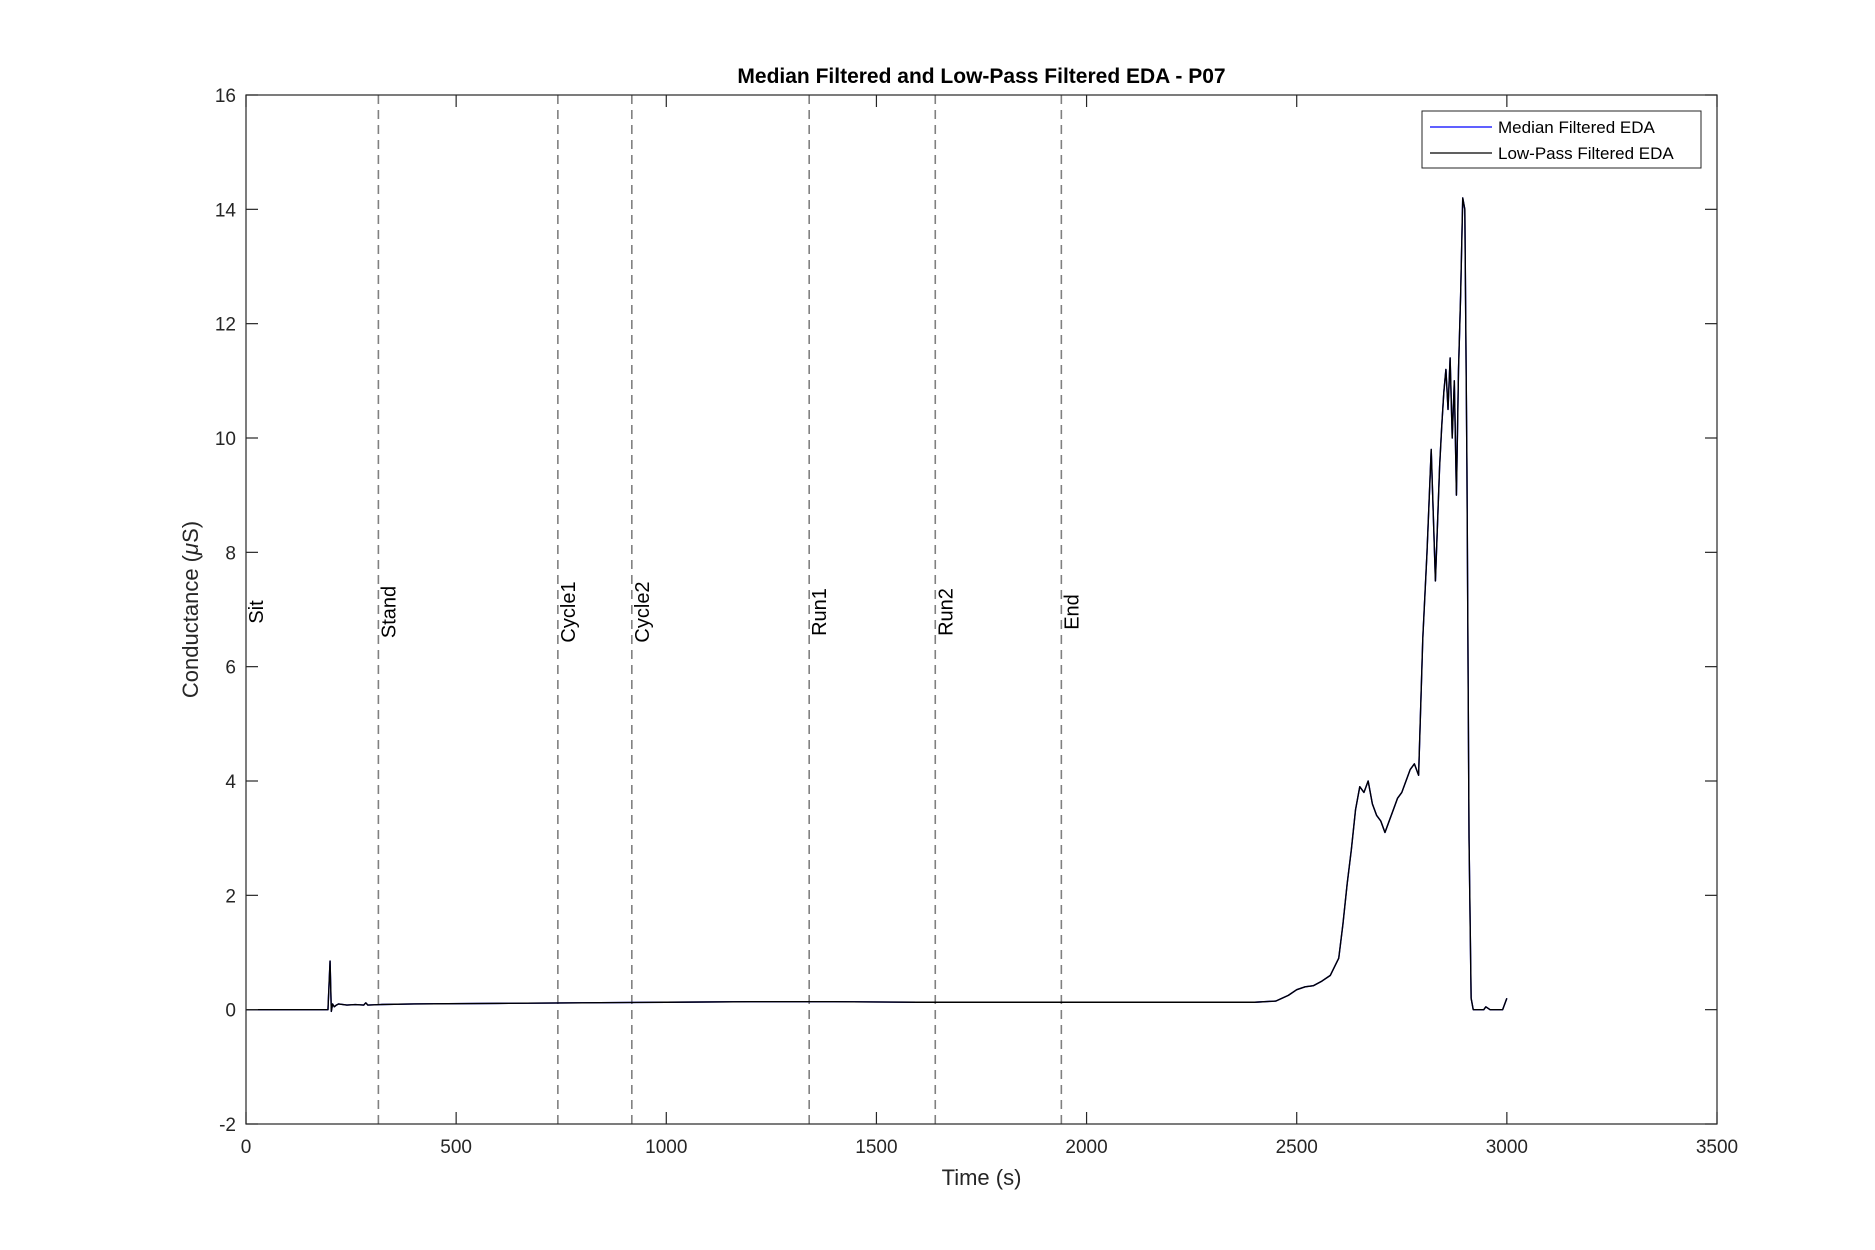 The height and width of the screenshot is (1250, 1875). I want to click on x-tick-label: 1000, so click(666, 1147).